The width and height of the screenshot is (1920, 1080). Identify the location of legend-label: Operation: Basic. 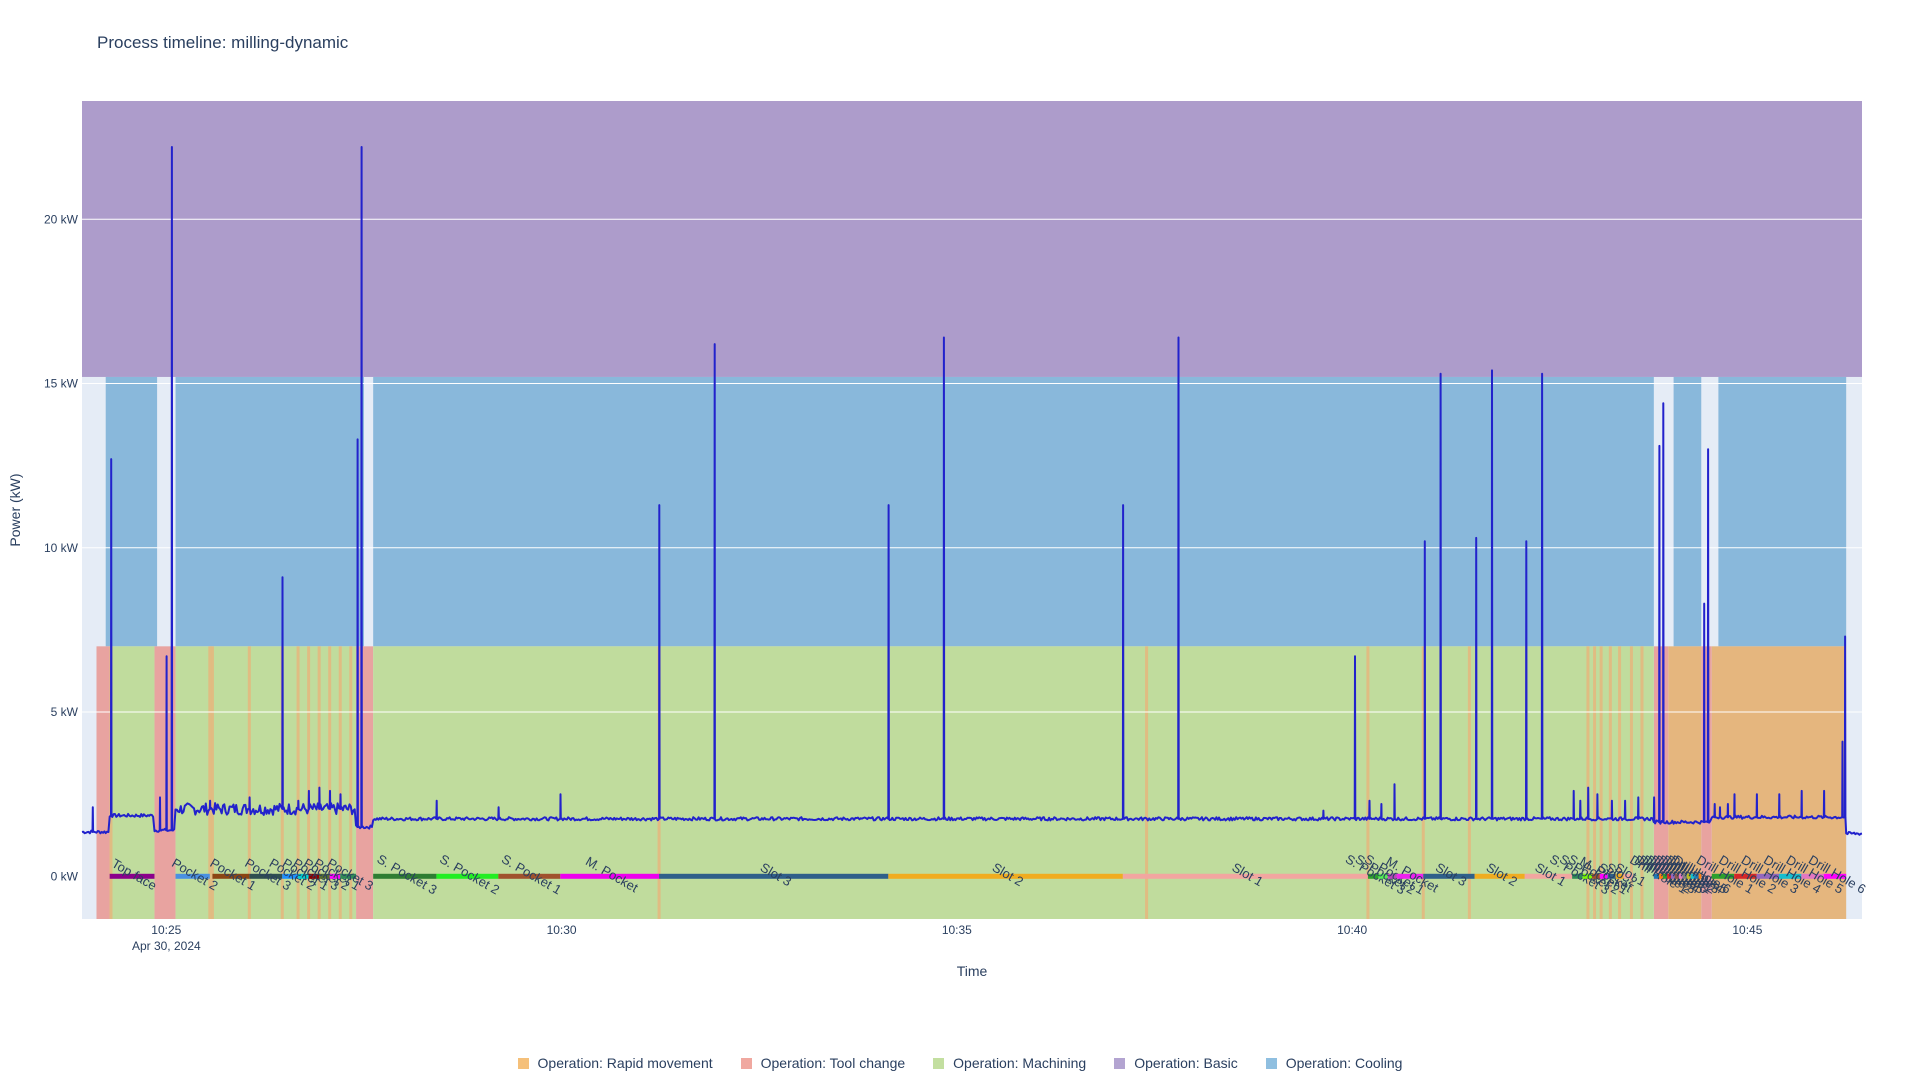
(1186, 1063).